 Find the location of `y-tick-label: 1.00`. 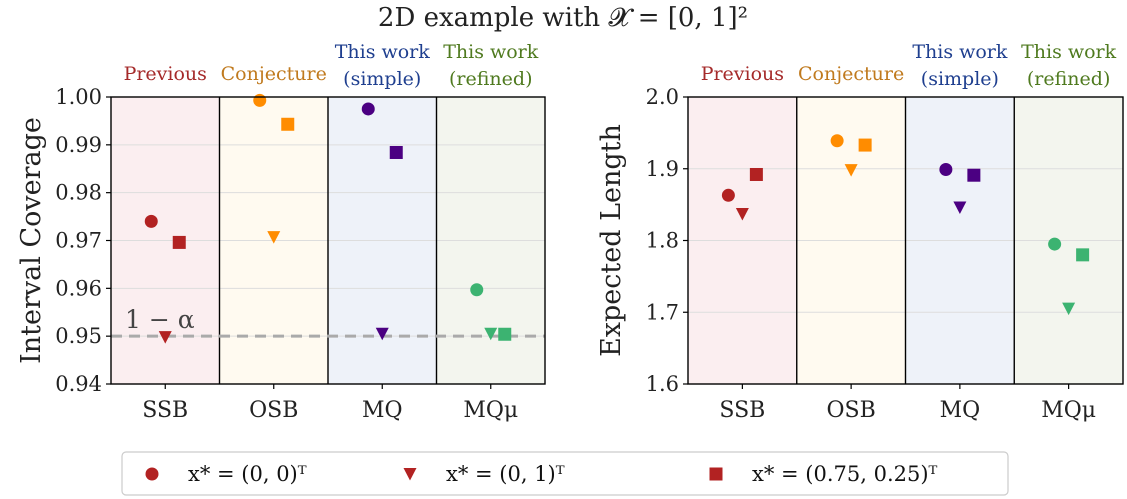

y-tick-label: 1.00 is located at coordinates (78, 97).